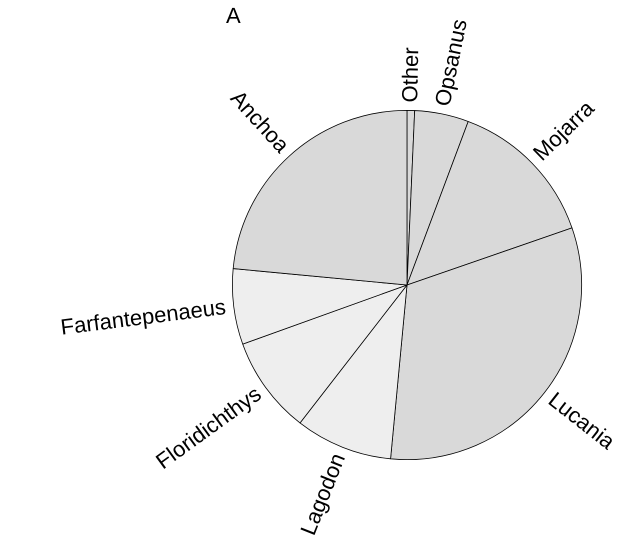 The image size is (632, 559). What do you see at coordinates (451, 62) in the screenshot?
I see `slice-label: Opsanus` at bounding box center [451, 62].